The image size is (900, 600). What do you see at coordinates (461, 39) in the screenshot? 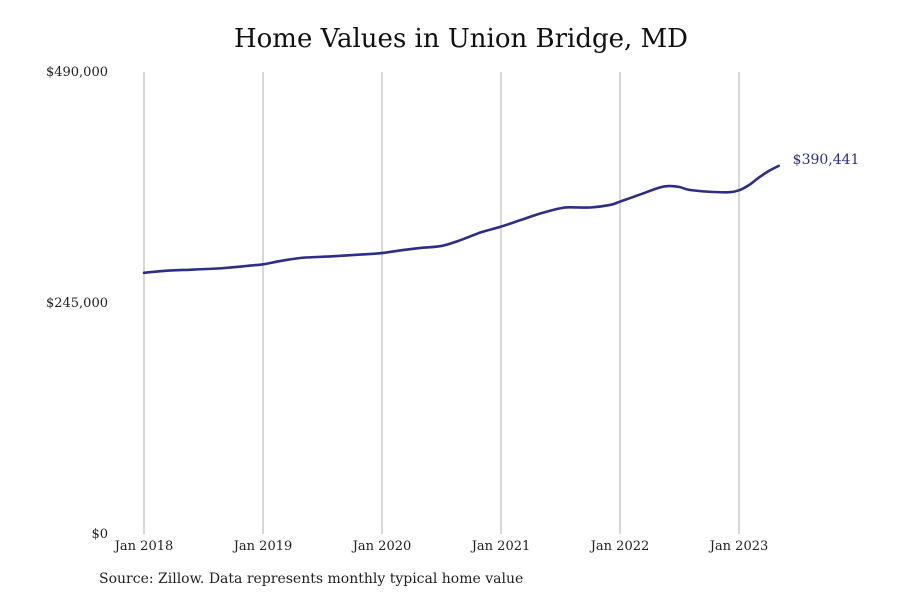
I see `chart-title: Home Values in Union Bridge, MD` at bounding box center [461, 39].